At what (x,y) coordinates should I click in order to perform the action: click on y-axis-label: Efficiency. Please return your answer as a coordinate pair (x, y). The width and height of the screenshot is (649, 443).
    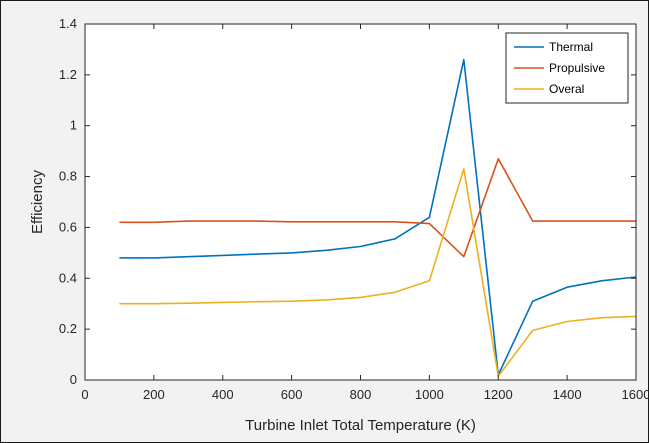
    Looking at the image, I should click on (37, 202).